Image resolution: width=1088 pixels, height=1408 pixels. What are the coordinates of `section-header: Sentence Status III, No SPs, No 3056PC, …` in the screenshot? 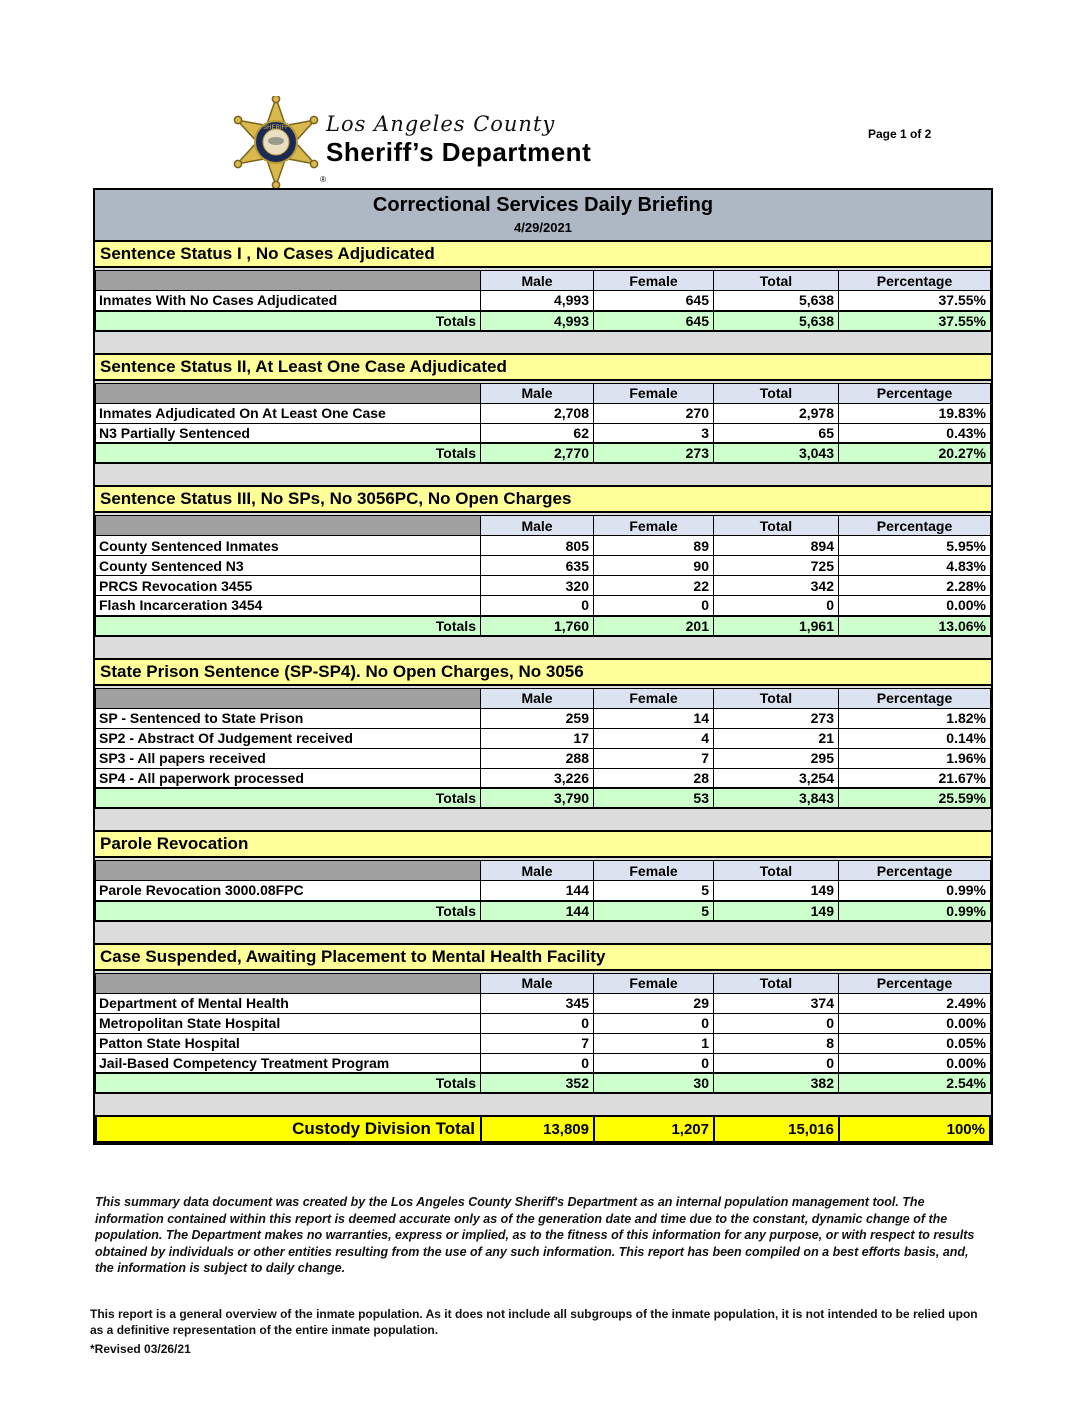 It's located at (543, 499).